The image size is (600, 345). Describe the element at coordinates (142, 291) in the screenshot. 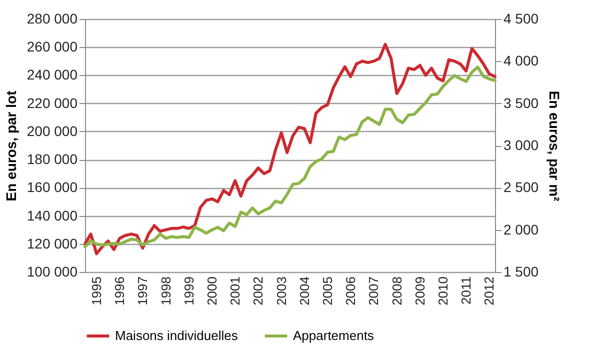

I see `x-tick-label: 1997` at that location.